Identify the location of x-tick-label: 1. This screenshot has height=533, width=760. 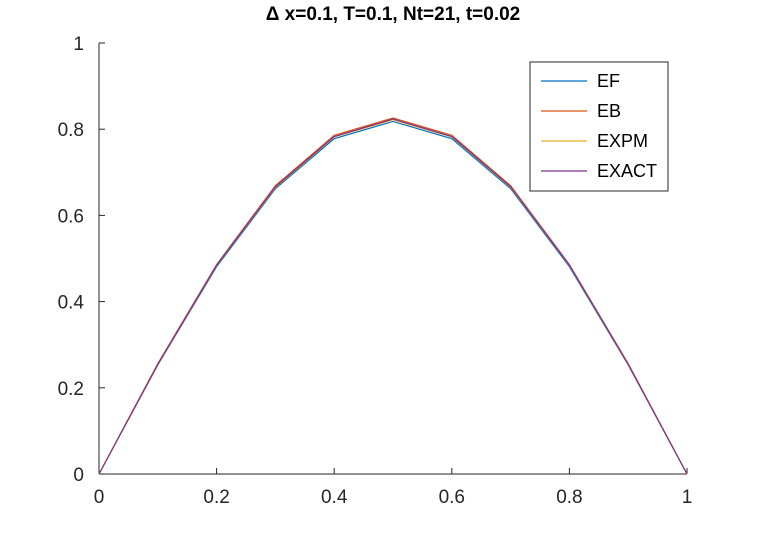
(687, 497).